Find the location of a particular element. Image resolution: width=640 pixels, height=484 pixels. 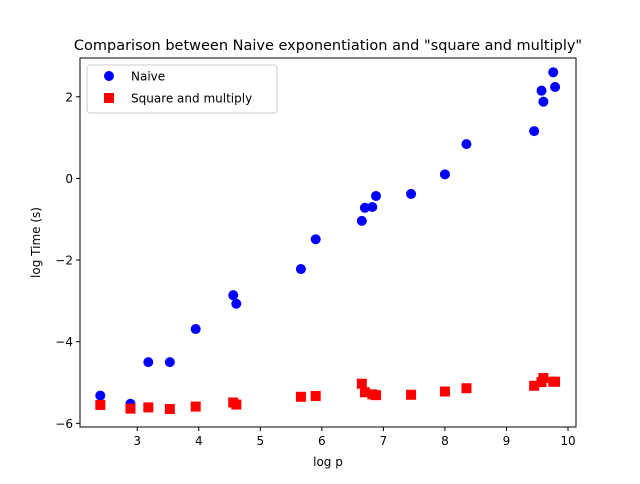

x-axis-label: log p is located at coordinates (328, 462).